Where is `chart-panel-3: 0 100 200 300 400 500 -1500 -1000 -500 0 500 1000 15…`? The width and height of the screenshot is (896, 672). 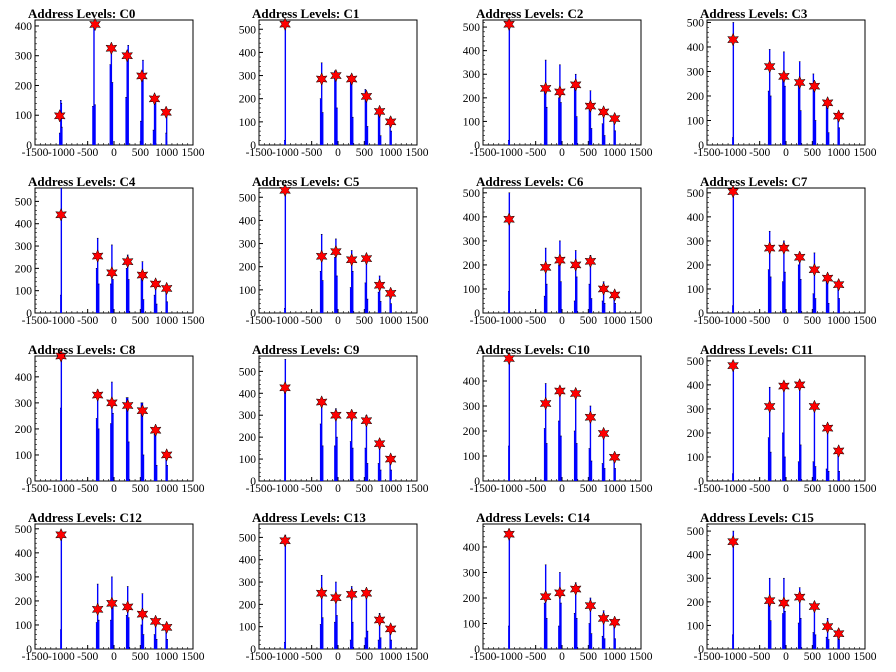
chart-panel-3: 0 100 200 300 400 500 -1500 -1000 -500 0 500 1000 15… is located at coordinates (784, 84).